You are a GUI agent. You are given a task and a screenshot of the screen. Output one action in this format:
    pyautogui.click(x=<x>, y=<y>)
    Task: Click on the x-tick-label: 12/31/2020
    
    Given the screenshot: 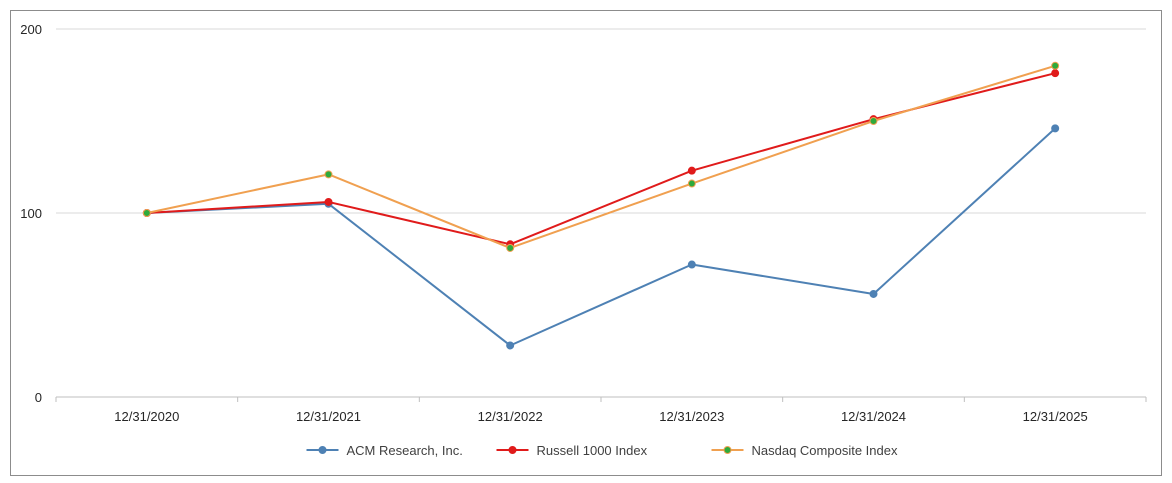 What is the action you would take?
    pyautogui.click(x=146, y=416)
    